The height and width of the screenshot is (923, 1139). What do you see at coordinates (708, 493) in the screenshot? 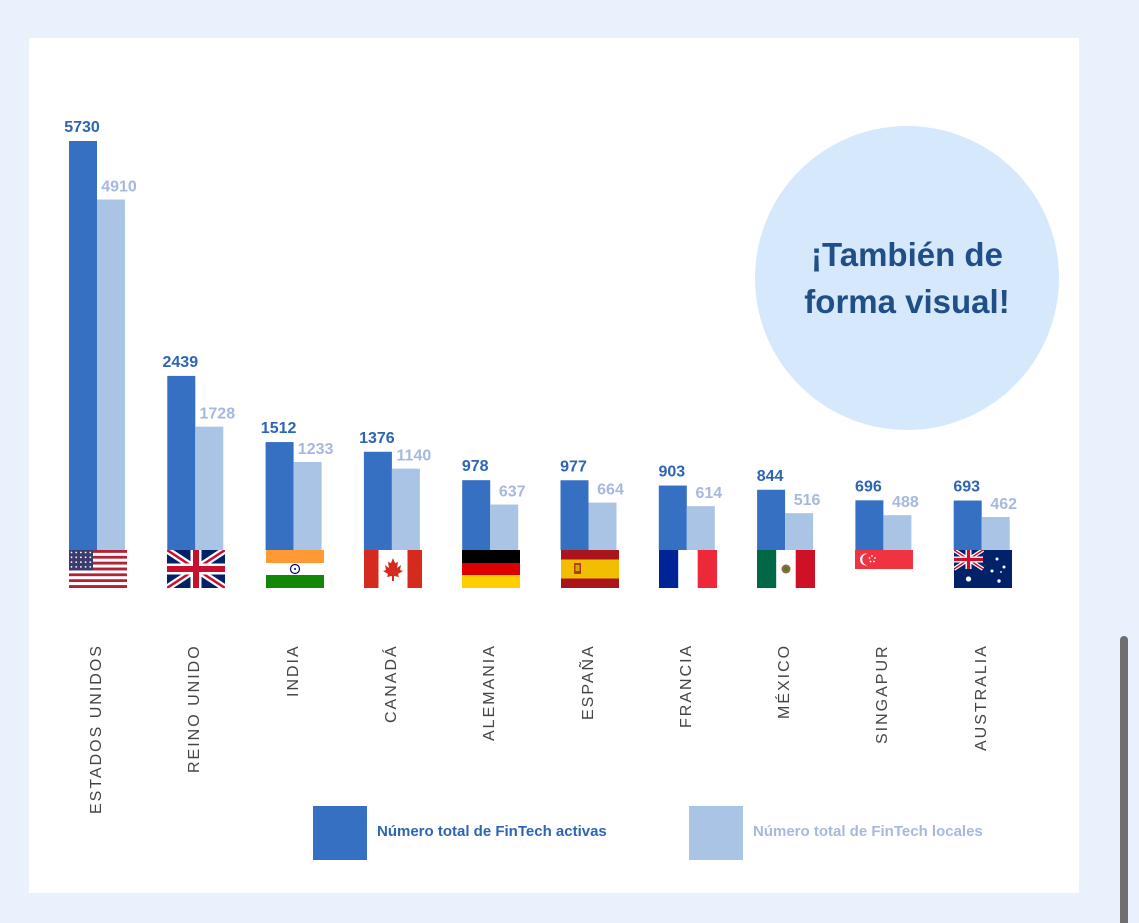
I see `data-label-local: 614` at bounding box center [708, 493].